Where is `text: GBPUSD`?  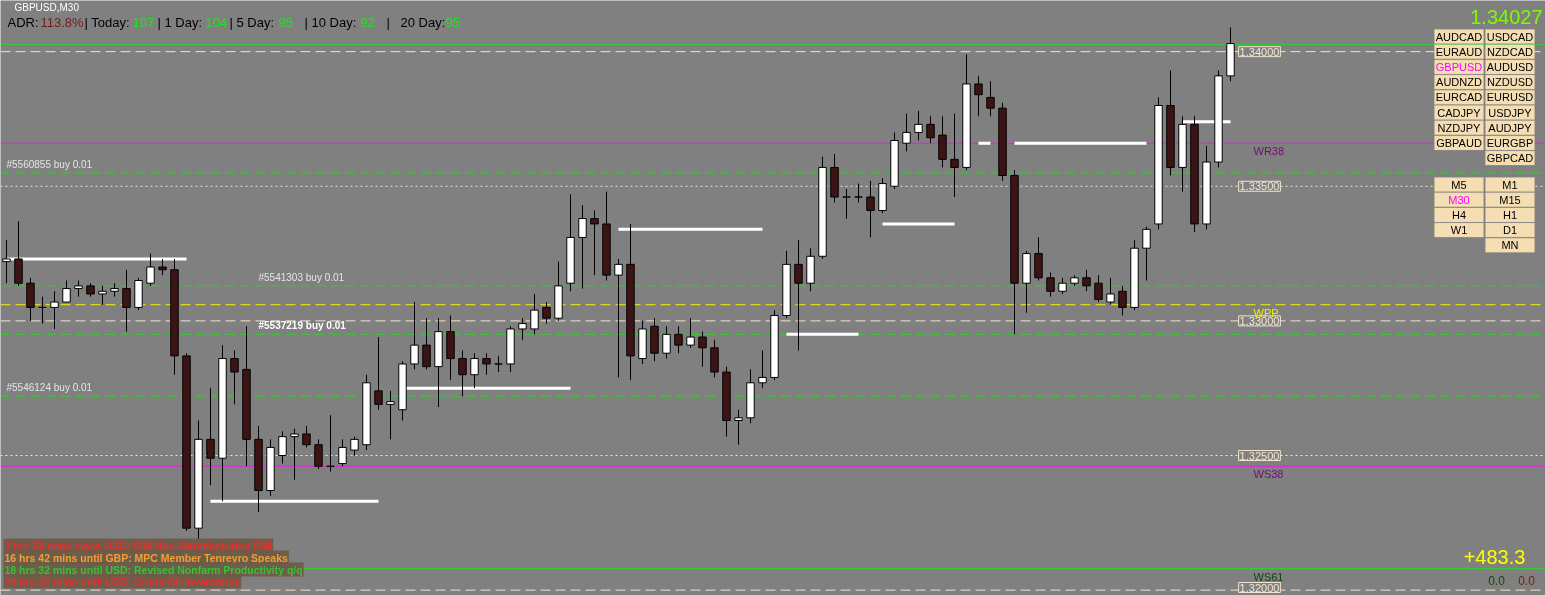
text: GBPUSD is located at coordinates (1459, 66).